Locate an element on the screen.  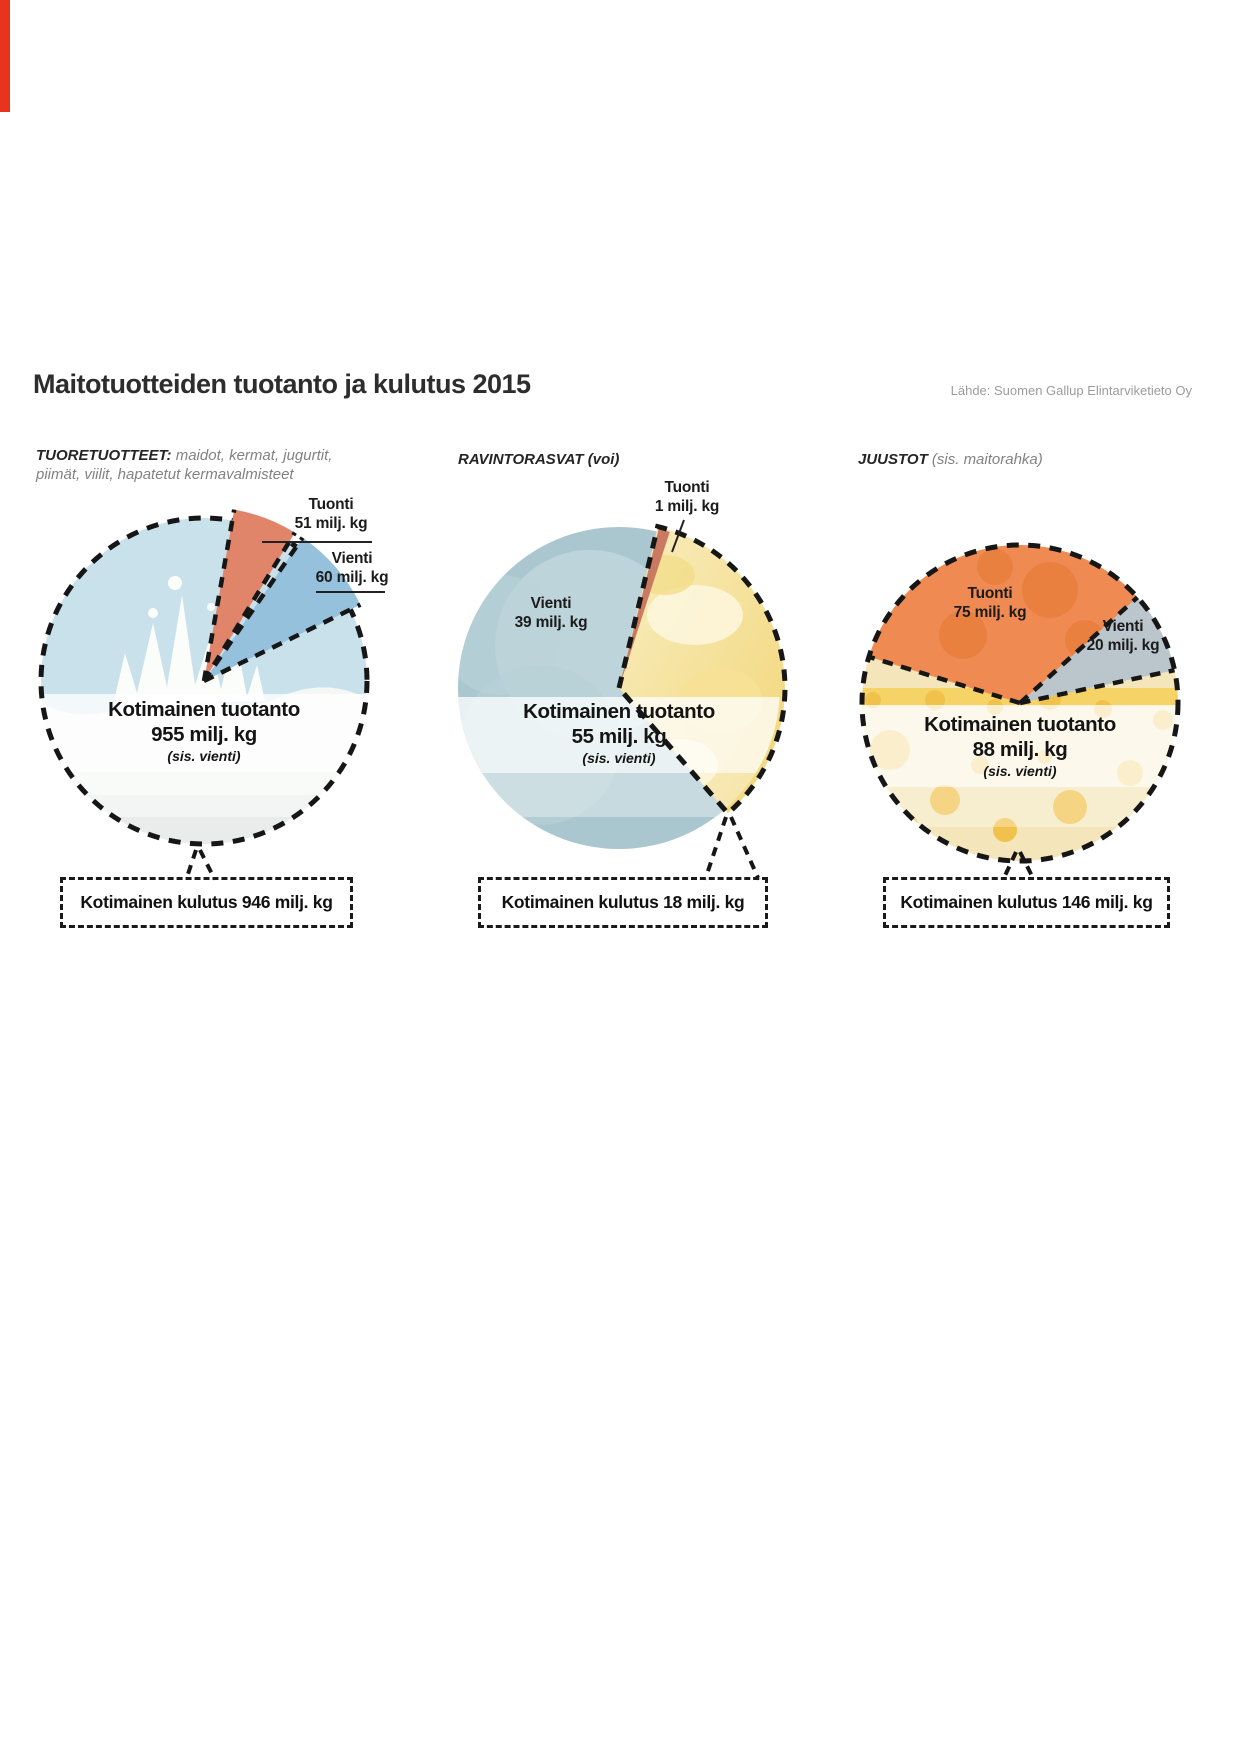
export-value: 60 milj. kg is located at coordinates (352, 577).